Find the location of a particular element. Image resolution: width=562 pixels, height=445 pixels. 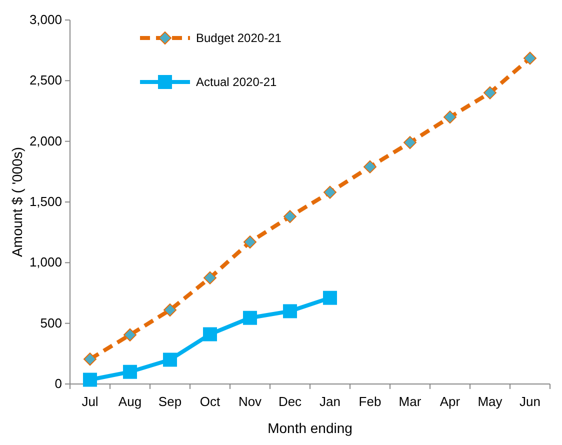

x-tick-label: Nov is located at coordinates (250, 401).